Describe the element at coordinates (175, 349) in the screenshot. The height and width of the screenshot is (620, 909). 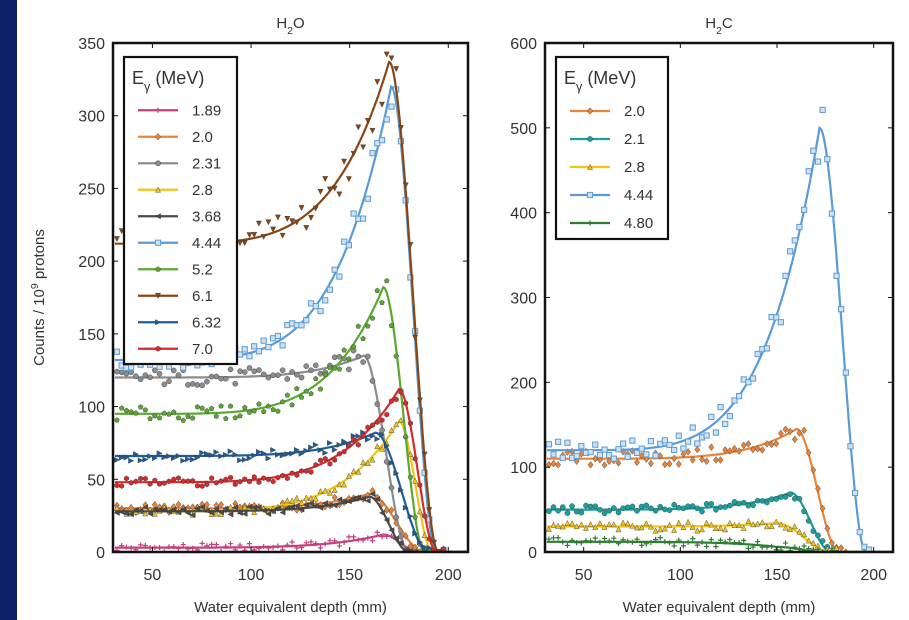
I see `legend-entry: 7.0` at that location.